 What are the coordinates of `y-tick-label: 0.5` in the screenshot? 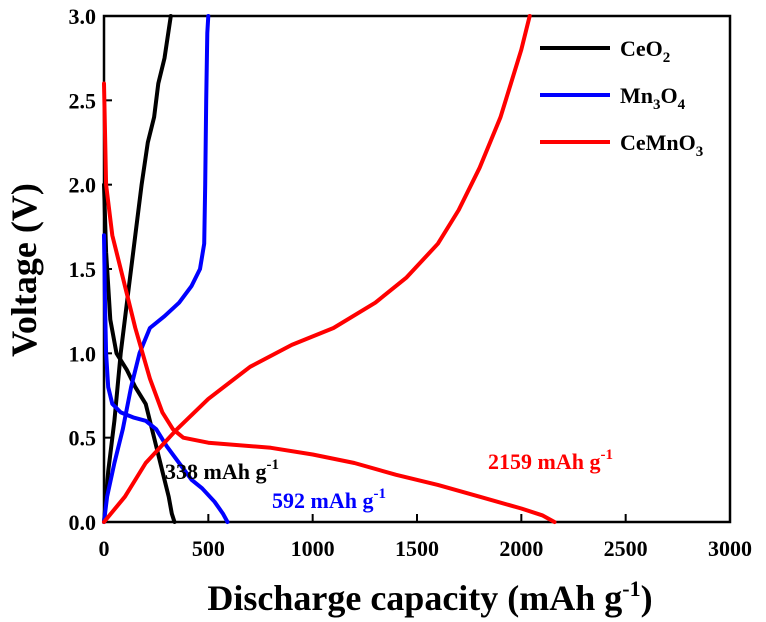 It's located at (83, 438).